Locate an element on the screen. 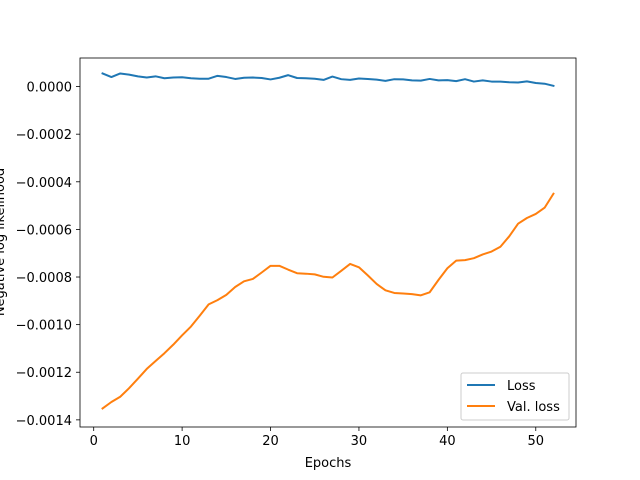  x-tick-label: 0 is located at coordinates (94, 441).